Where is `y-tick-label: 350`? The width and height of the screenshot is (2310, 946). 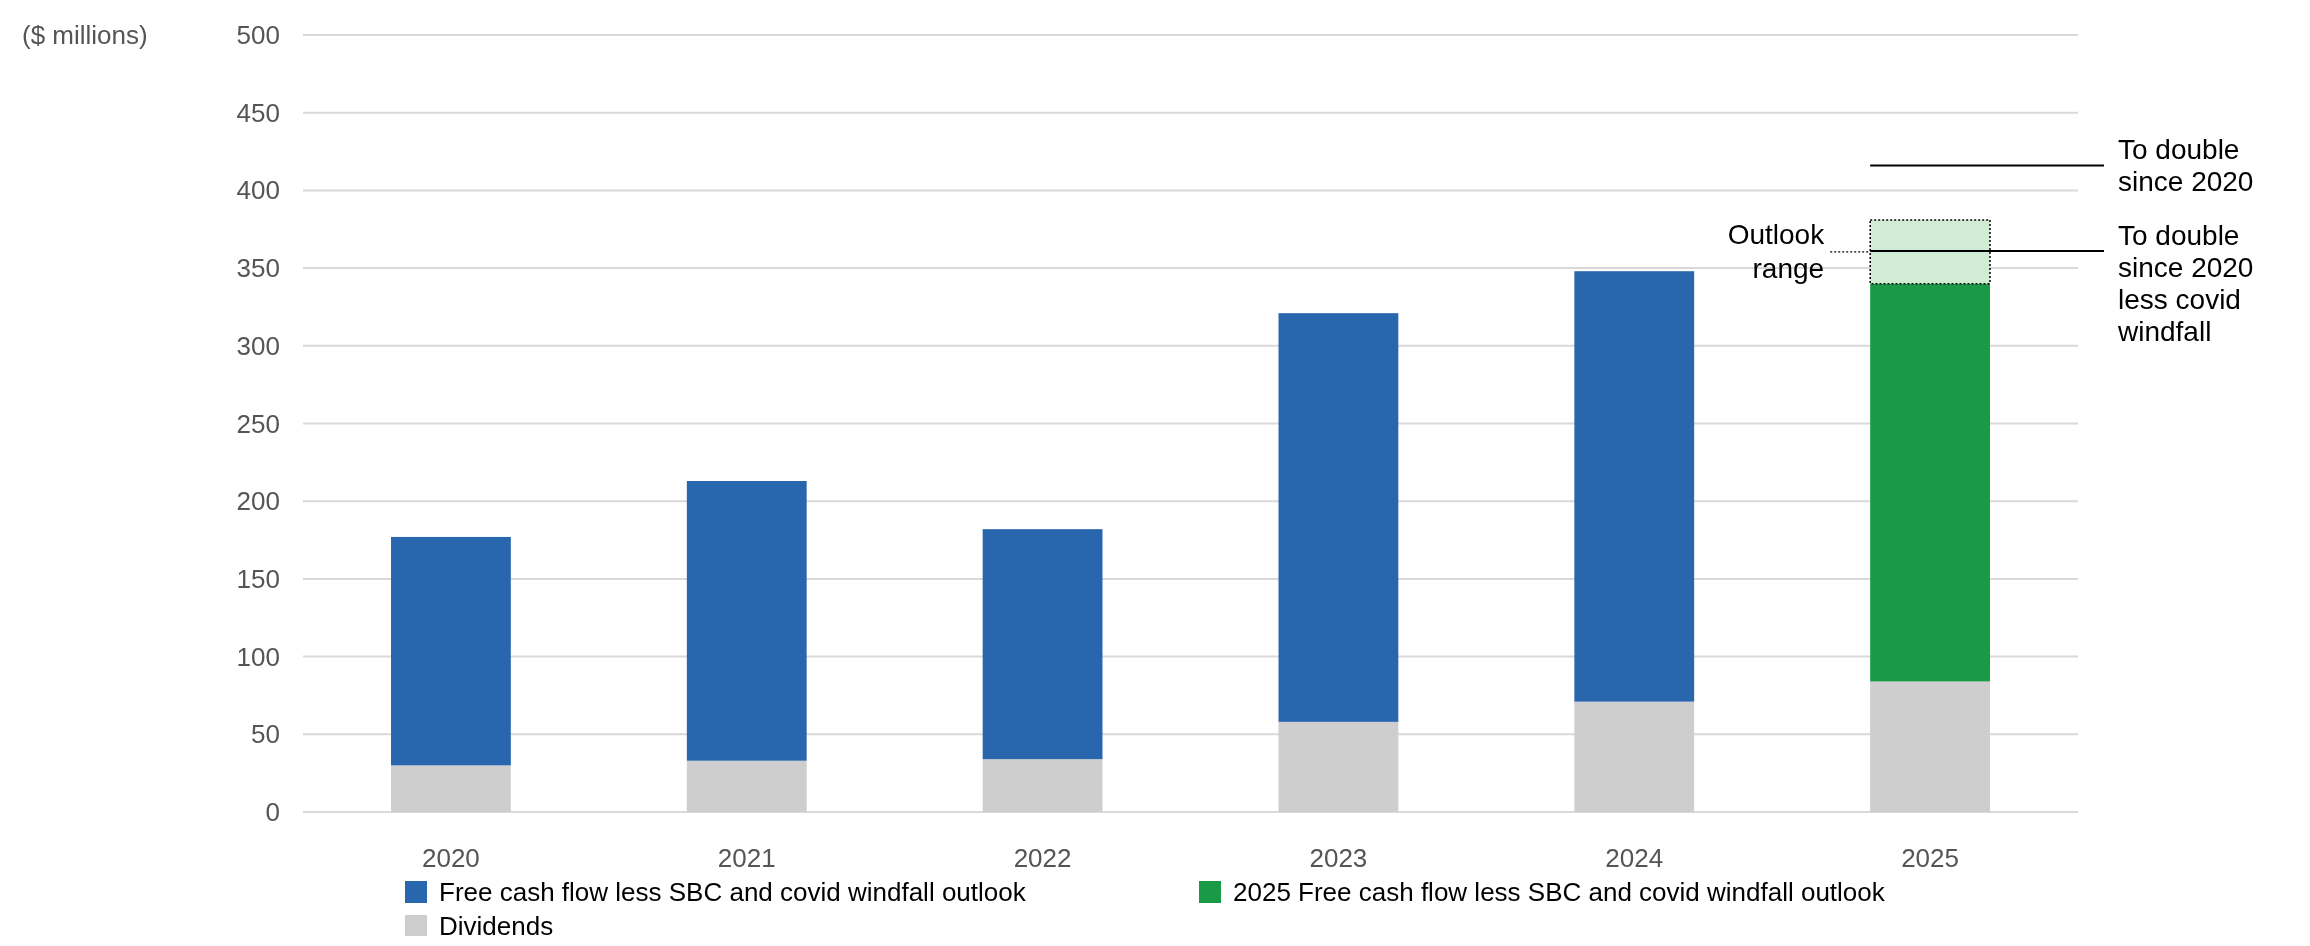
y-tick-label: 350 is located at coordinates (258, 268).